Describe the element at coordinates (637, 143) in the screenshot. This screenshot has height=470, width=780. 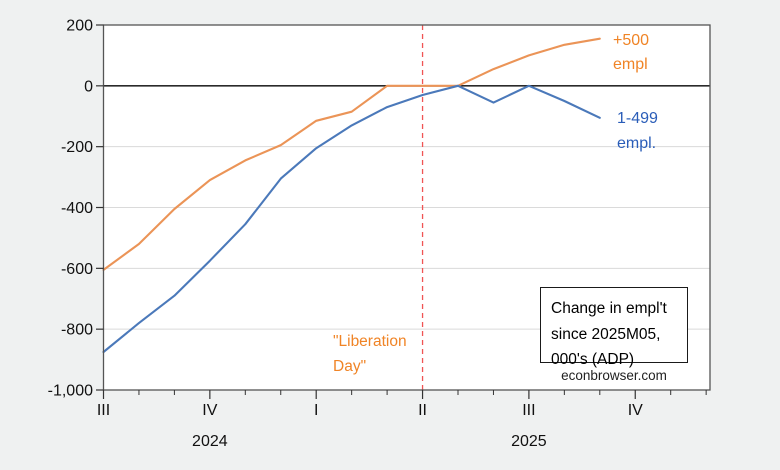
I see `series-label-1499-line2: empl.` at that location.